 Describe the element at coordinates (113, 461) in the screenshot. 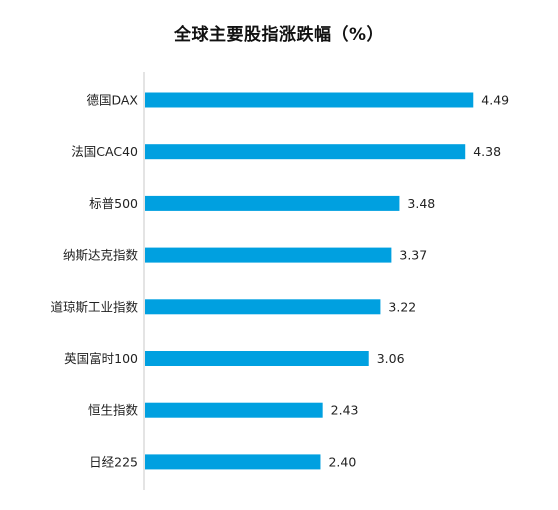

I see `category-label: 日经225` at that location.